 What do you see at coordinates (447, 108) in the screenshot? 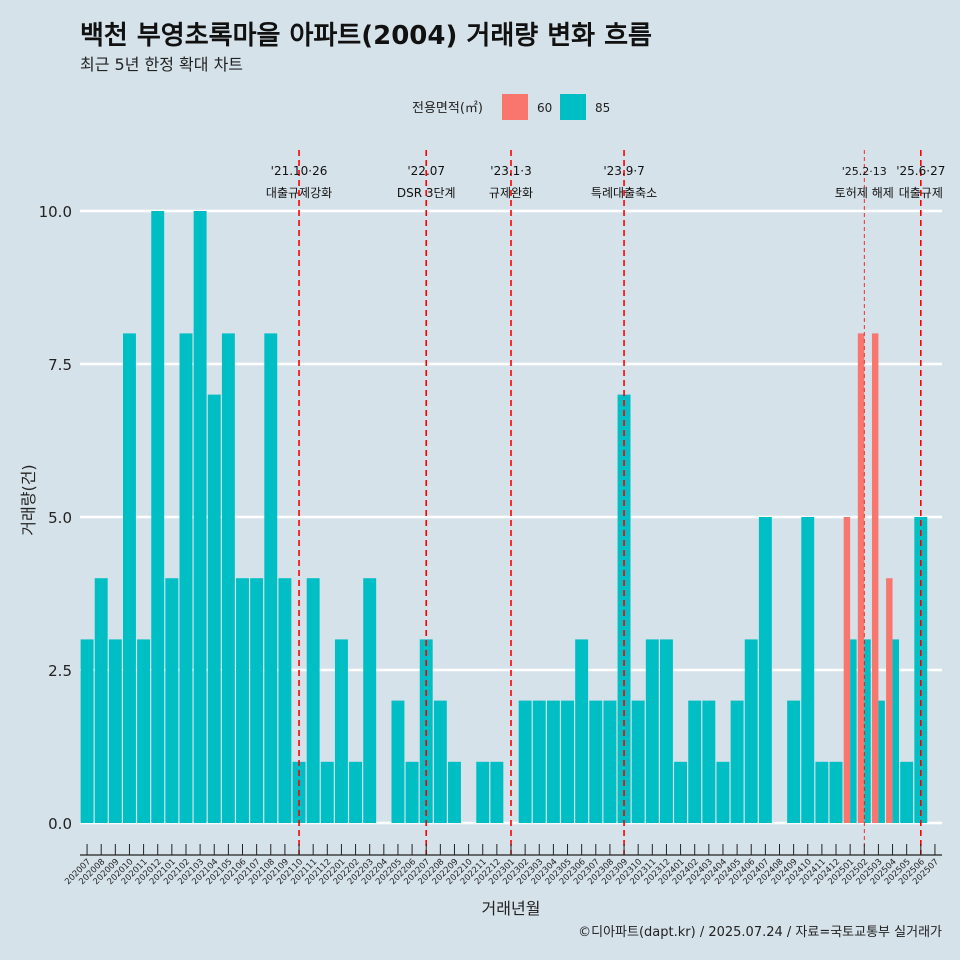
I see `legend-title: 전용면적(㎡)` at bounding box center [447, 108].